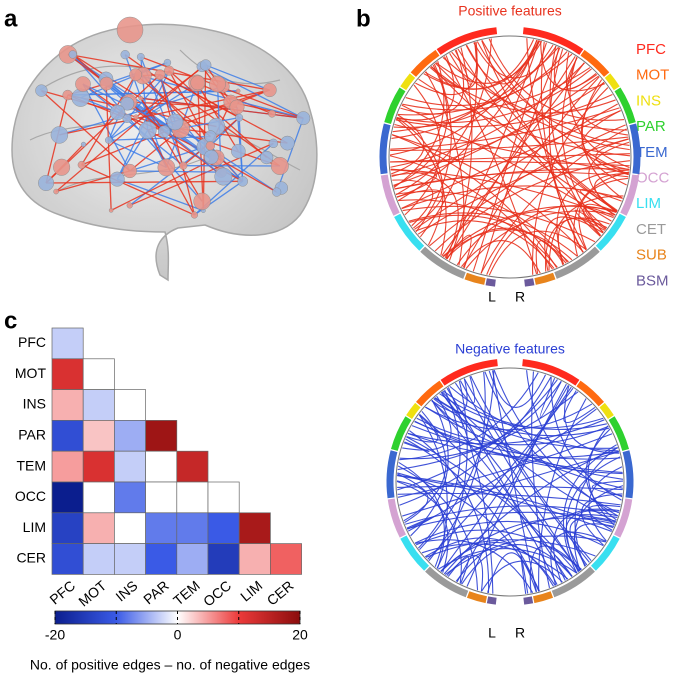 The image size is (685, 685). Describe the element at coordinates (31, 373) in the screenshot. I see `row-label: MOT` at that location.